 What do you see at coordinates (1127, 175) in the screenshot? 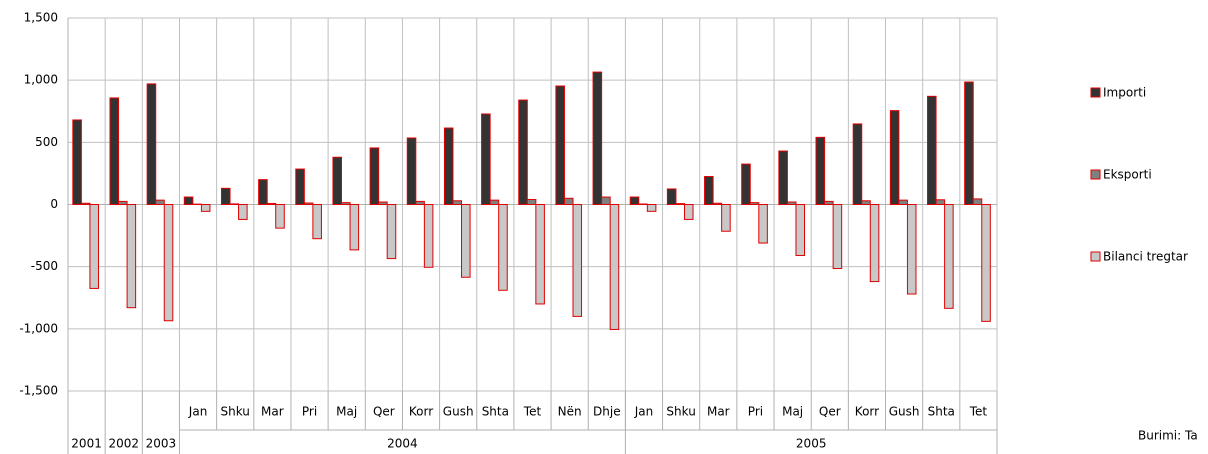
I see `legend-label: Eksporti` at bounding box center [1127, 175].